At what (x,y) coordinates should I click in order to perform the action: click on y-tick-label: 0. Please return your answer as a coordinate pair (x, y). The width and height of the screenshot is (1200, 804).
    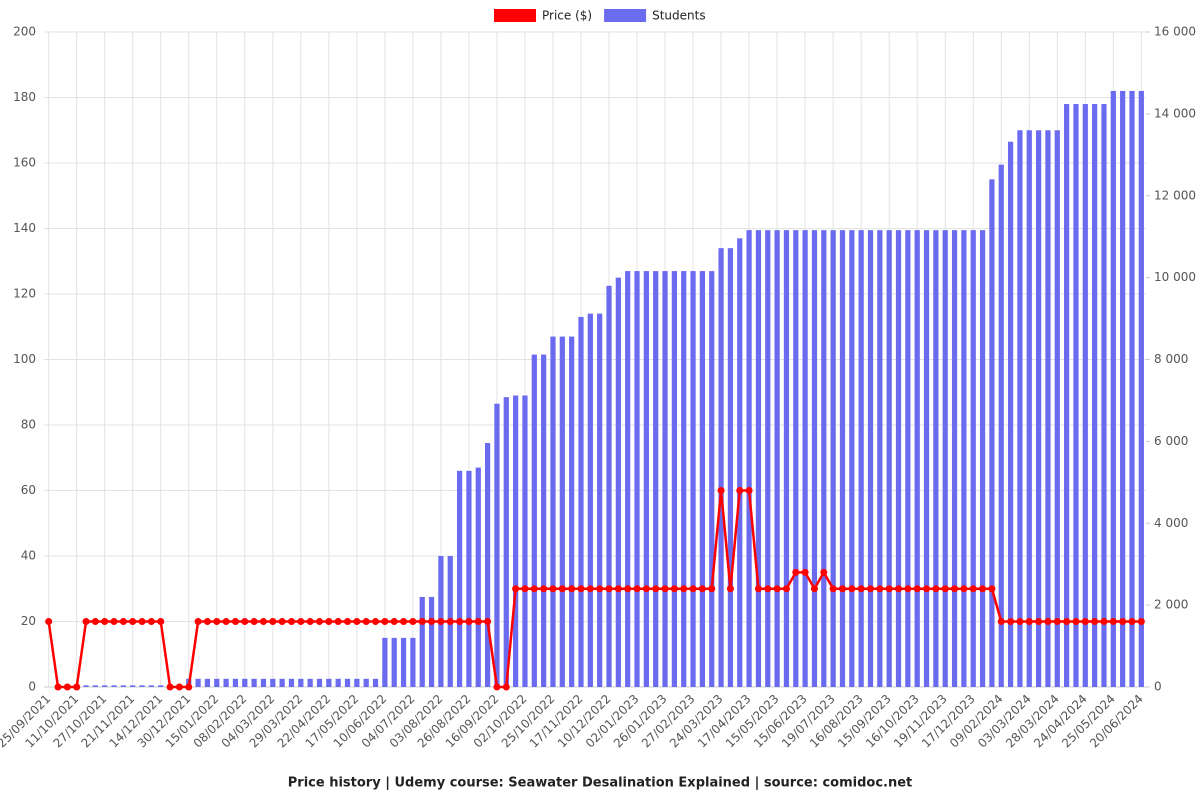
    Looking at the image, I should click on (32, 687).